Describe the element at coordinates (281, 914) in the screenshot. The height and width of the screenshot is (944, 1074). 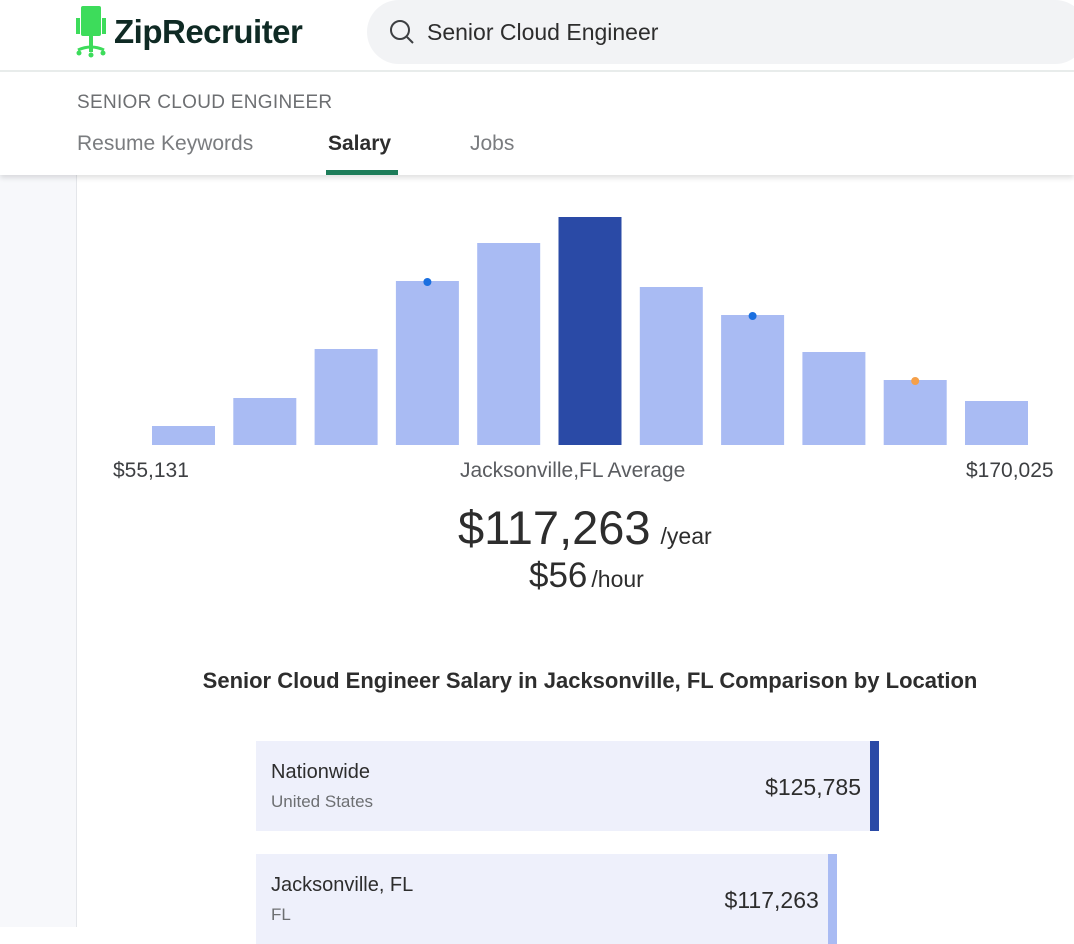
I see `location-sub: FL` at that location.